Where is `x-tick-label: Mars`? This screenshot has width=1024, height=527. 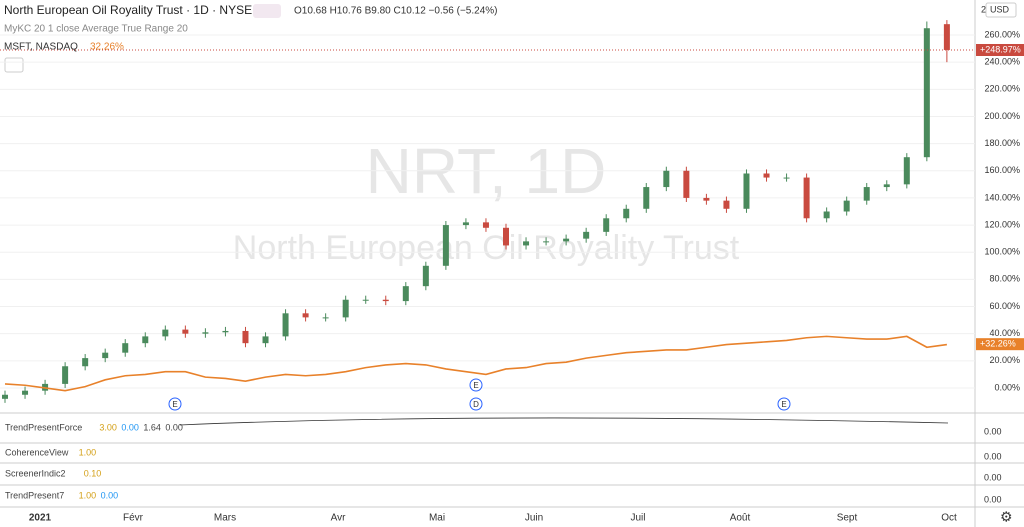 x-tick-label: Mars is located at coordinates (225, 518).